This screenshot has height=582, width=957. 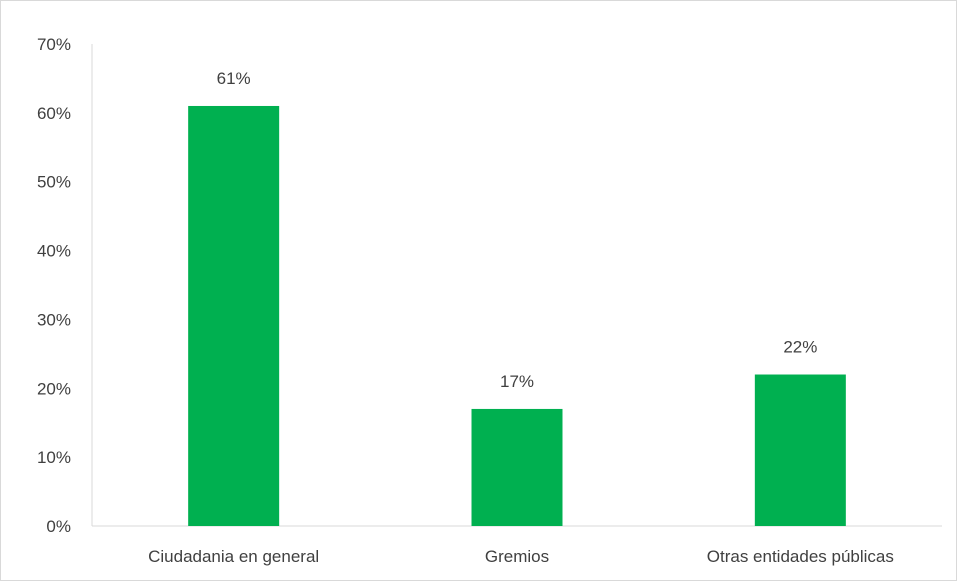 I want to click on y-tick-label: 20%, so click(x=54, y=388).